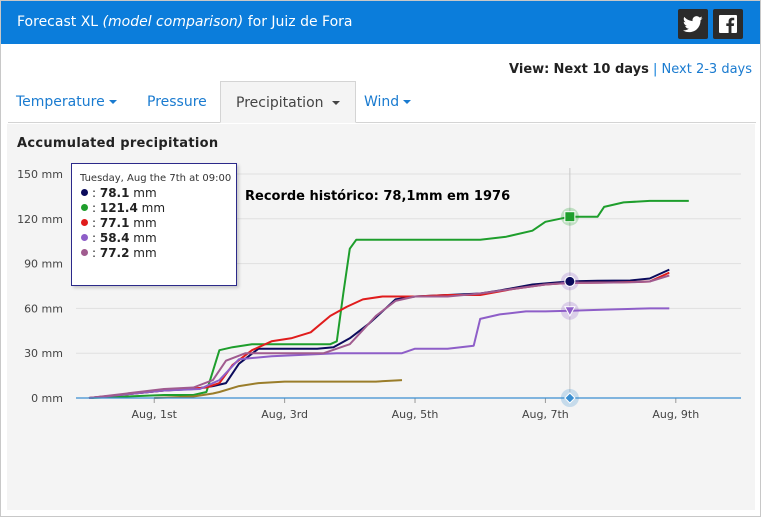  Describe the element at coordinates (173, 22) in the screenshot. I see `title-italic: (model comparison)` at that location.